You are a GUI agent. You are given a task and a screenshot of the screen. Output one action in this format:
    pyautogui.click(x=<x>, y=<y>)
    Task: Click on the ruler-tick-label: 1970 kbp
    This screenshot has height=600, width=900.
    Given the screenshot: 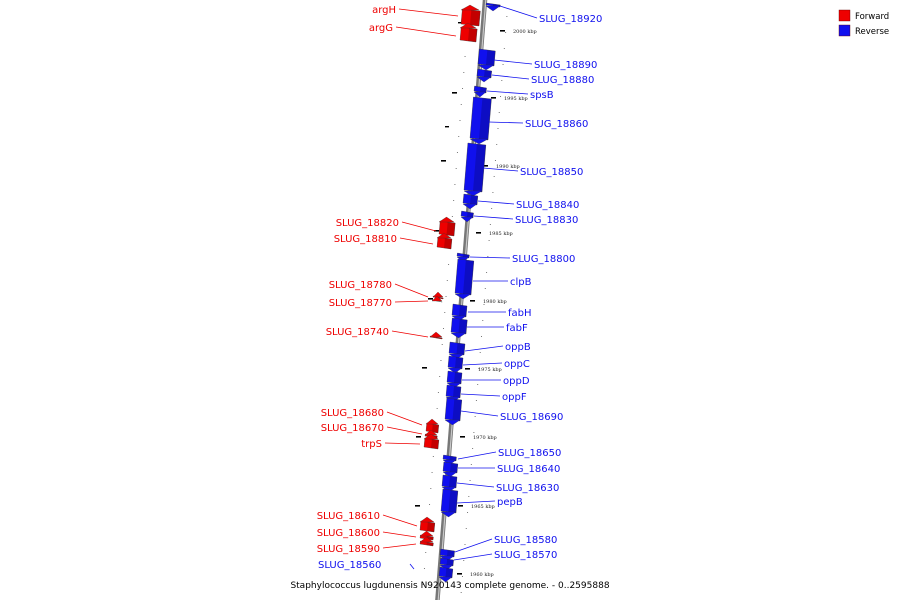 What is the action you would take?
    pyautogui.click(x=485, y=438)
    